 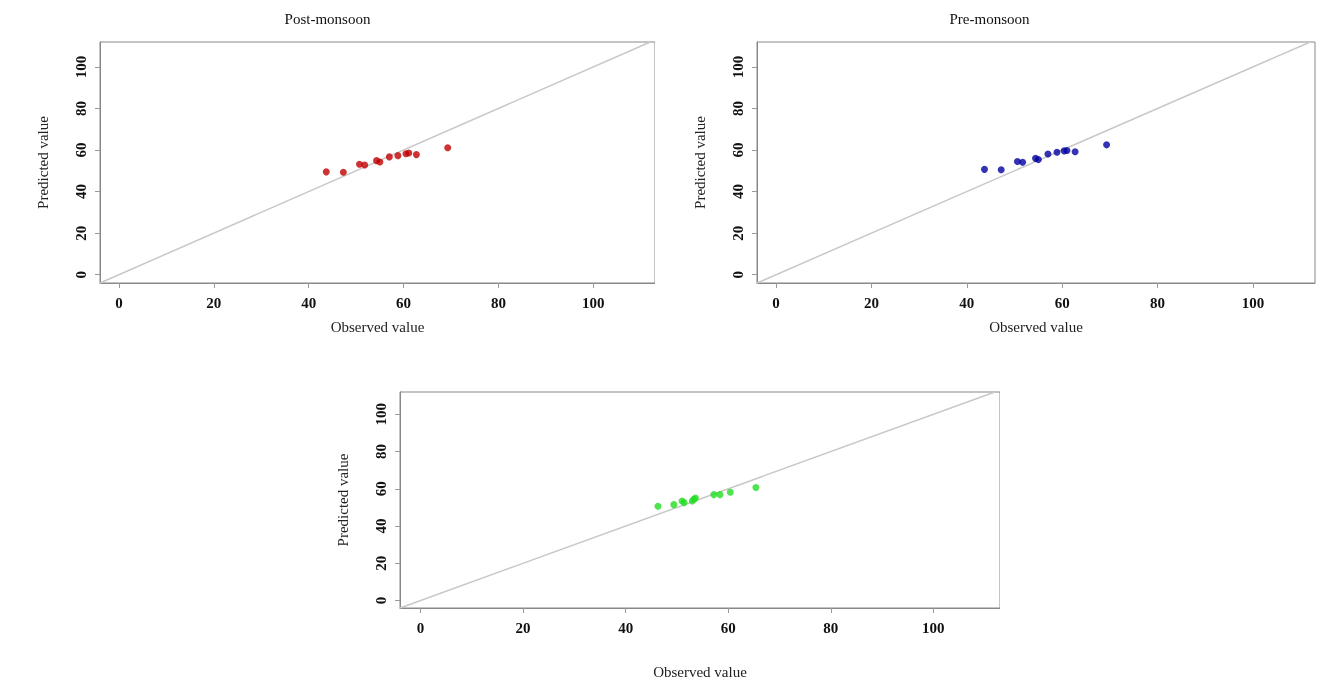 I want to click on chart-title: Post-monsoon, so click(x=327, y=18).